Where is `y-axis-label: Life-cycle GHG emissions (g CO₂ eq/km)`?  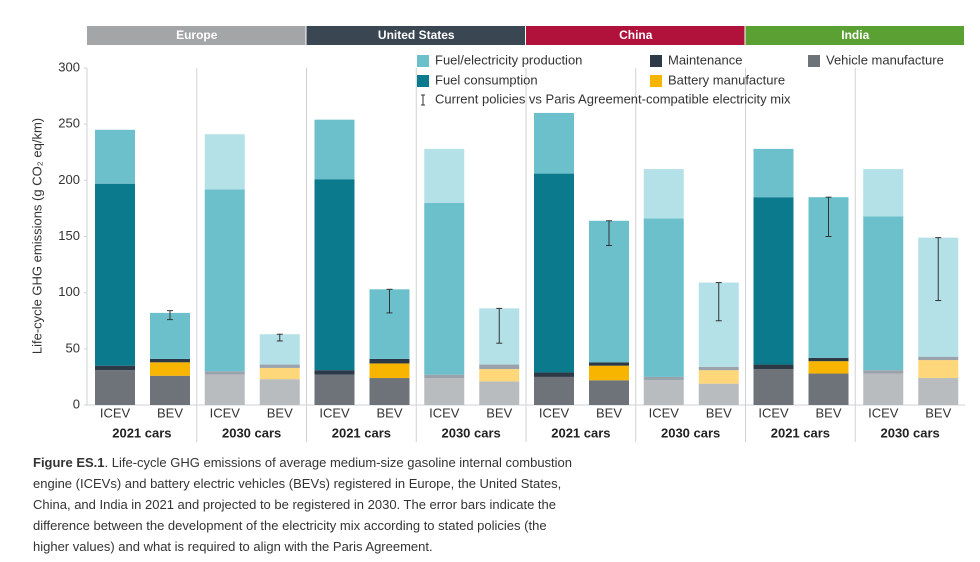 y-axis-label: Life-cycle GHG emissions (g CO₂ eq/km) is located at coordinates (36, 236).